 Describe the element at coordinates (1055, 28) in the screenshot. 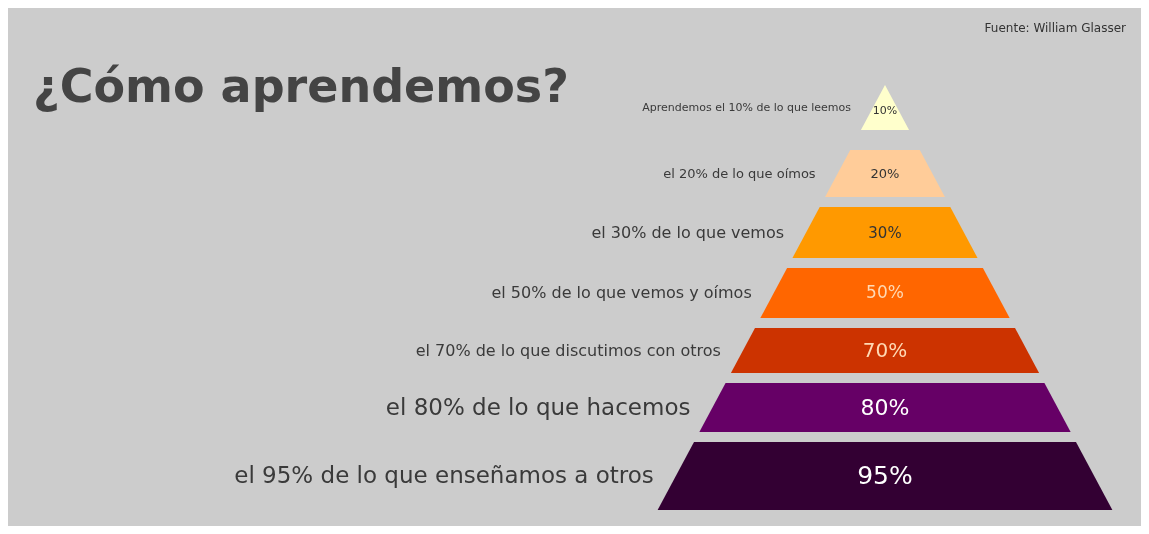

I see `source-note: Fuente: William Glasser` at that location.